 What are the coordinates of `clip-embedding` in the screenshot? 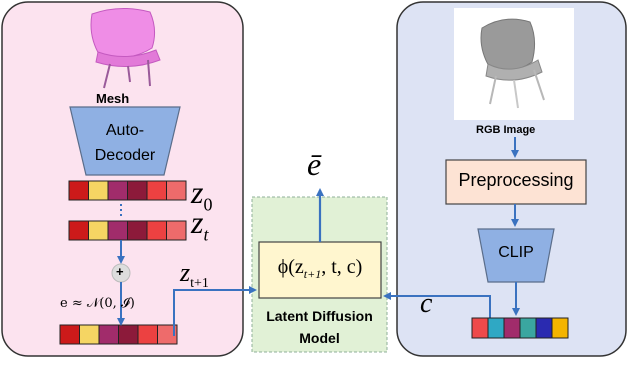 It's located at (520, 328).